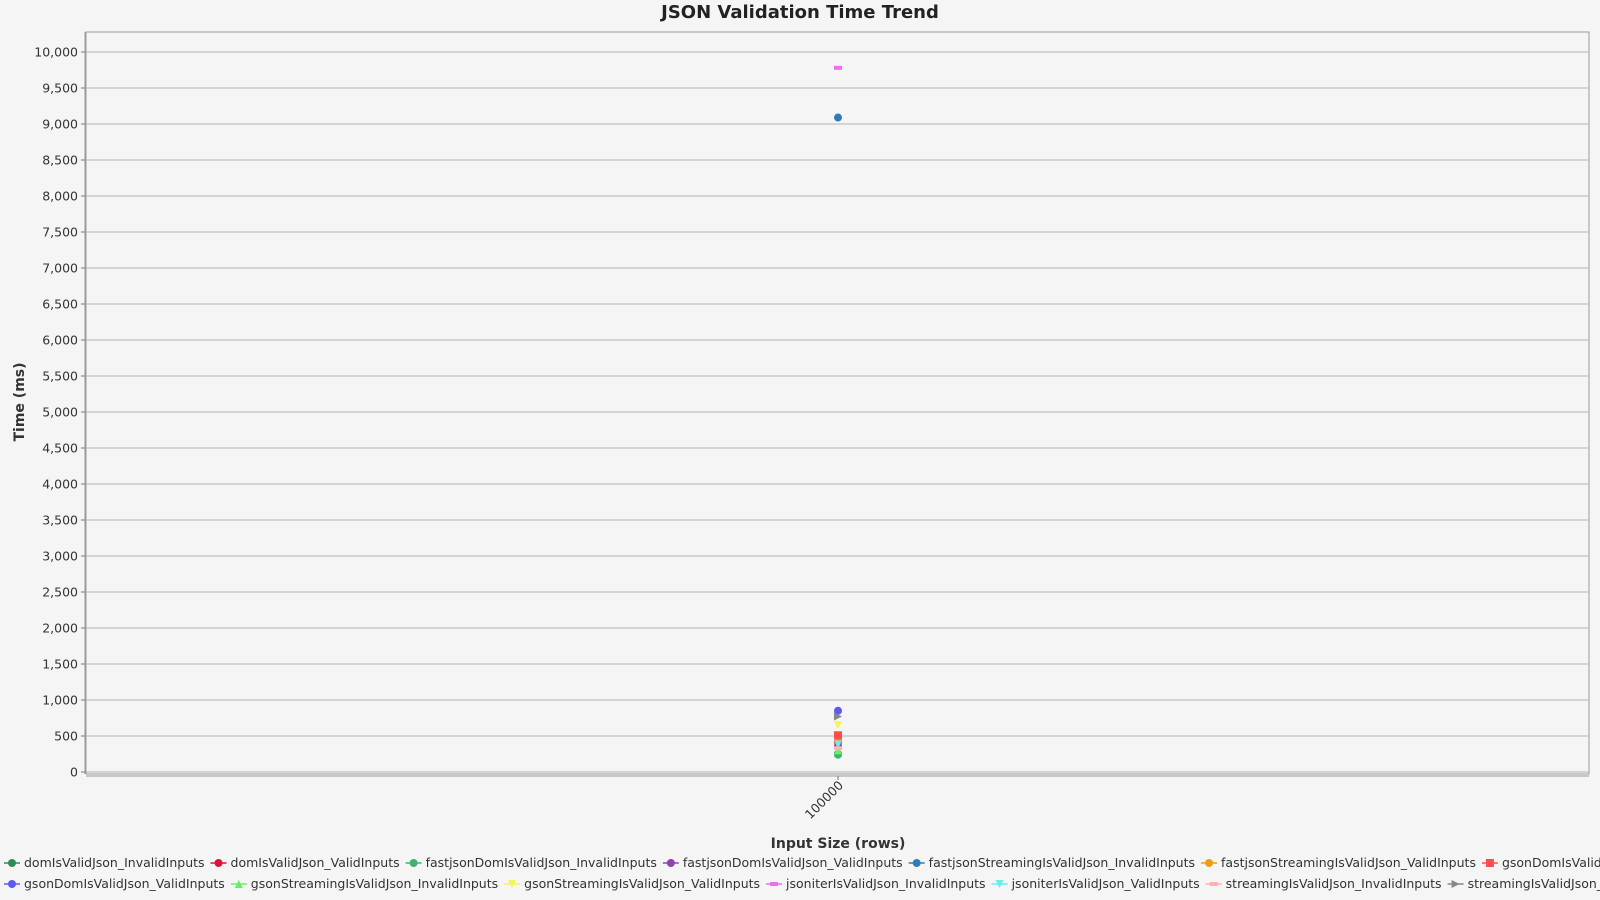 This screenshot has width=1600, height=900. I want to click on legend-item: streamingIsValidJson_InvalidInputs, so click(1323, 883).